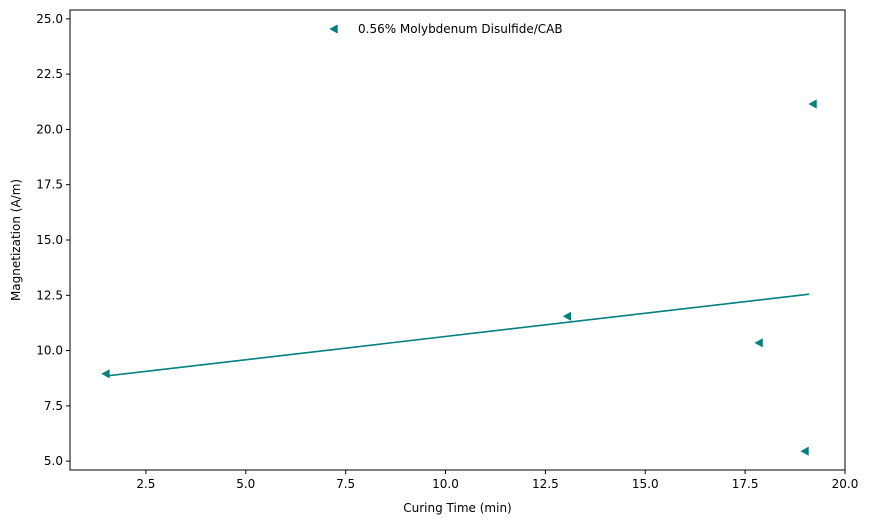 This screenshot has width=870, height=525. I want to click on x-tick-label: 20.0, so click(845, 484).